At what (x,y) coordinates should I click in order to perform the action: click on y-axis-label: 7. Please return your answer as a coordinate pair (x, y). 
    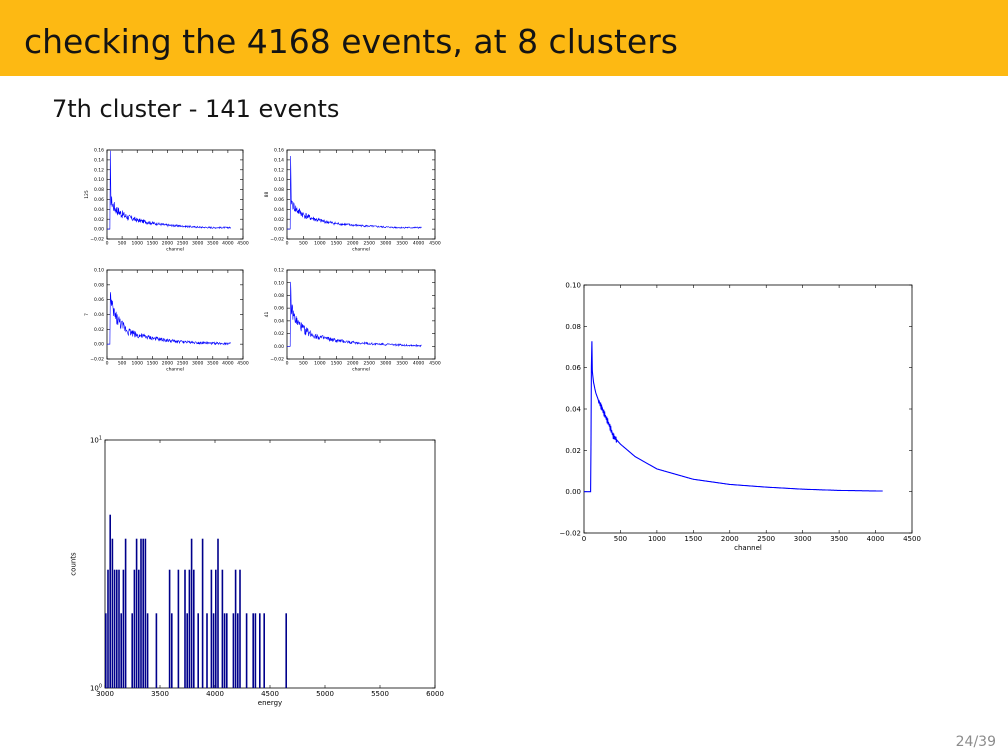
    Looking at the image, I should click on (87, 314).